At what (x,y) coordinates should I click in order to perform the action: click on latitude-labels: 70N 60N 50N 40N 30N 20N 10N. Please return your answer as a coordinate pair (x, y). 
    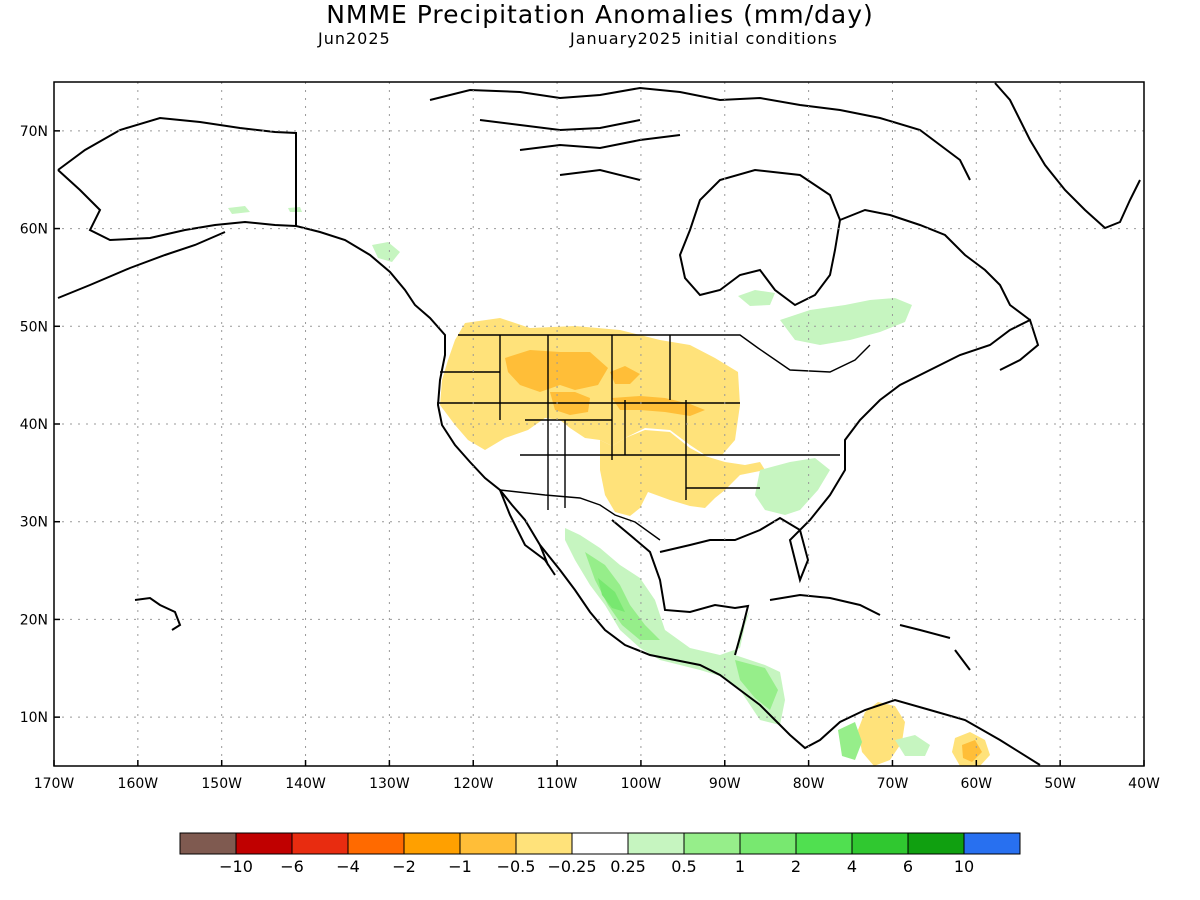
    Looking at the image, I should click on (40, 425).